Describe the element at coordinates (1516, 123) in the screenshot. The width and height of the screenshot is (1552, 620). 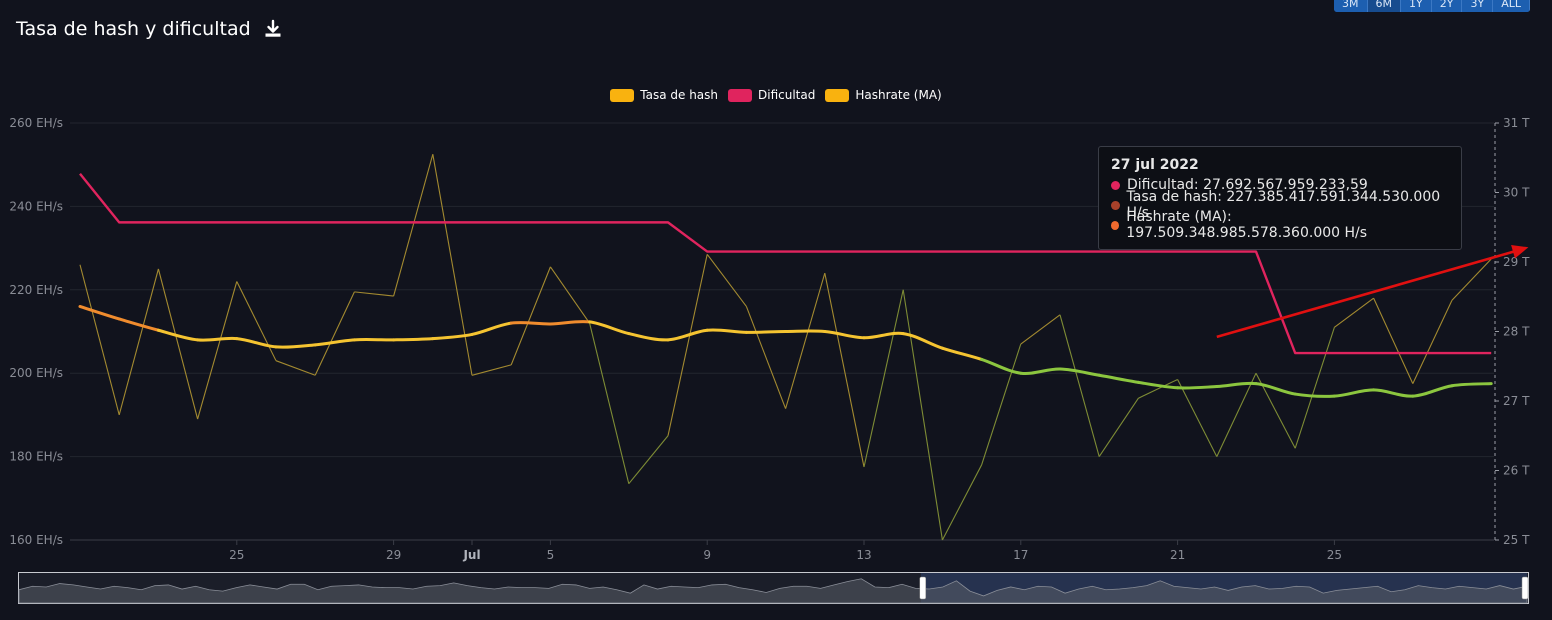
I see `y-right-tick-label: 31 T` at that location.